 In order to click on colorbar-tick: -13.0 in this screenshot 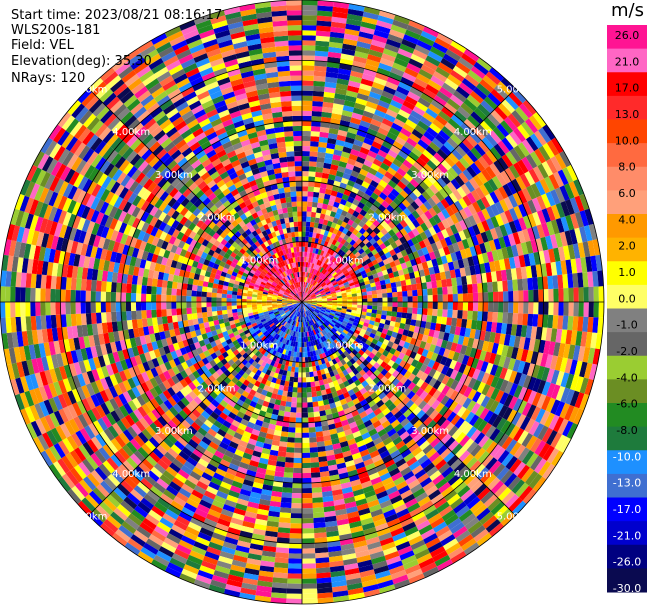, I will do `click(627, 483)`.